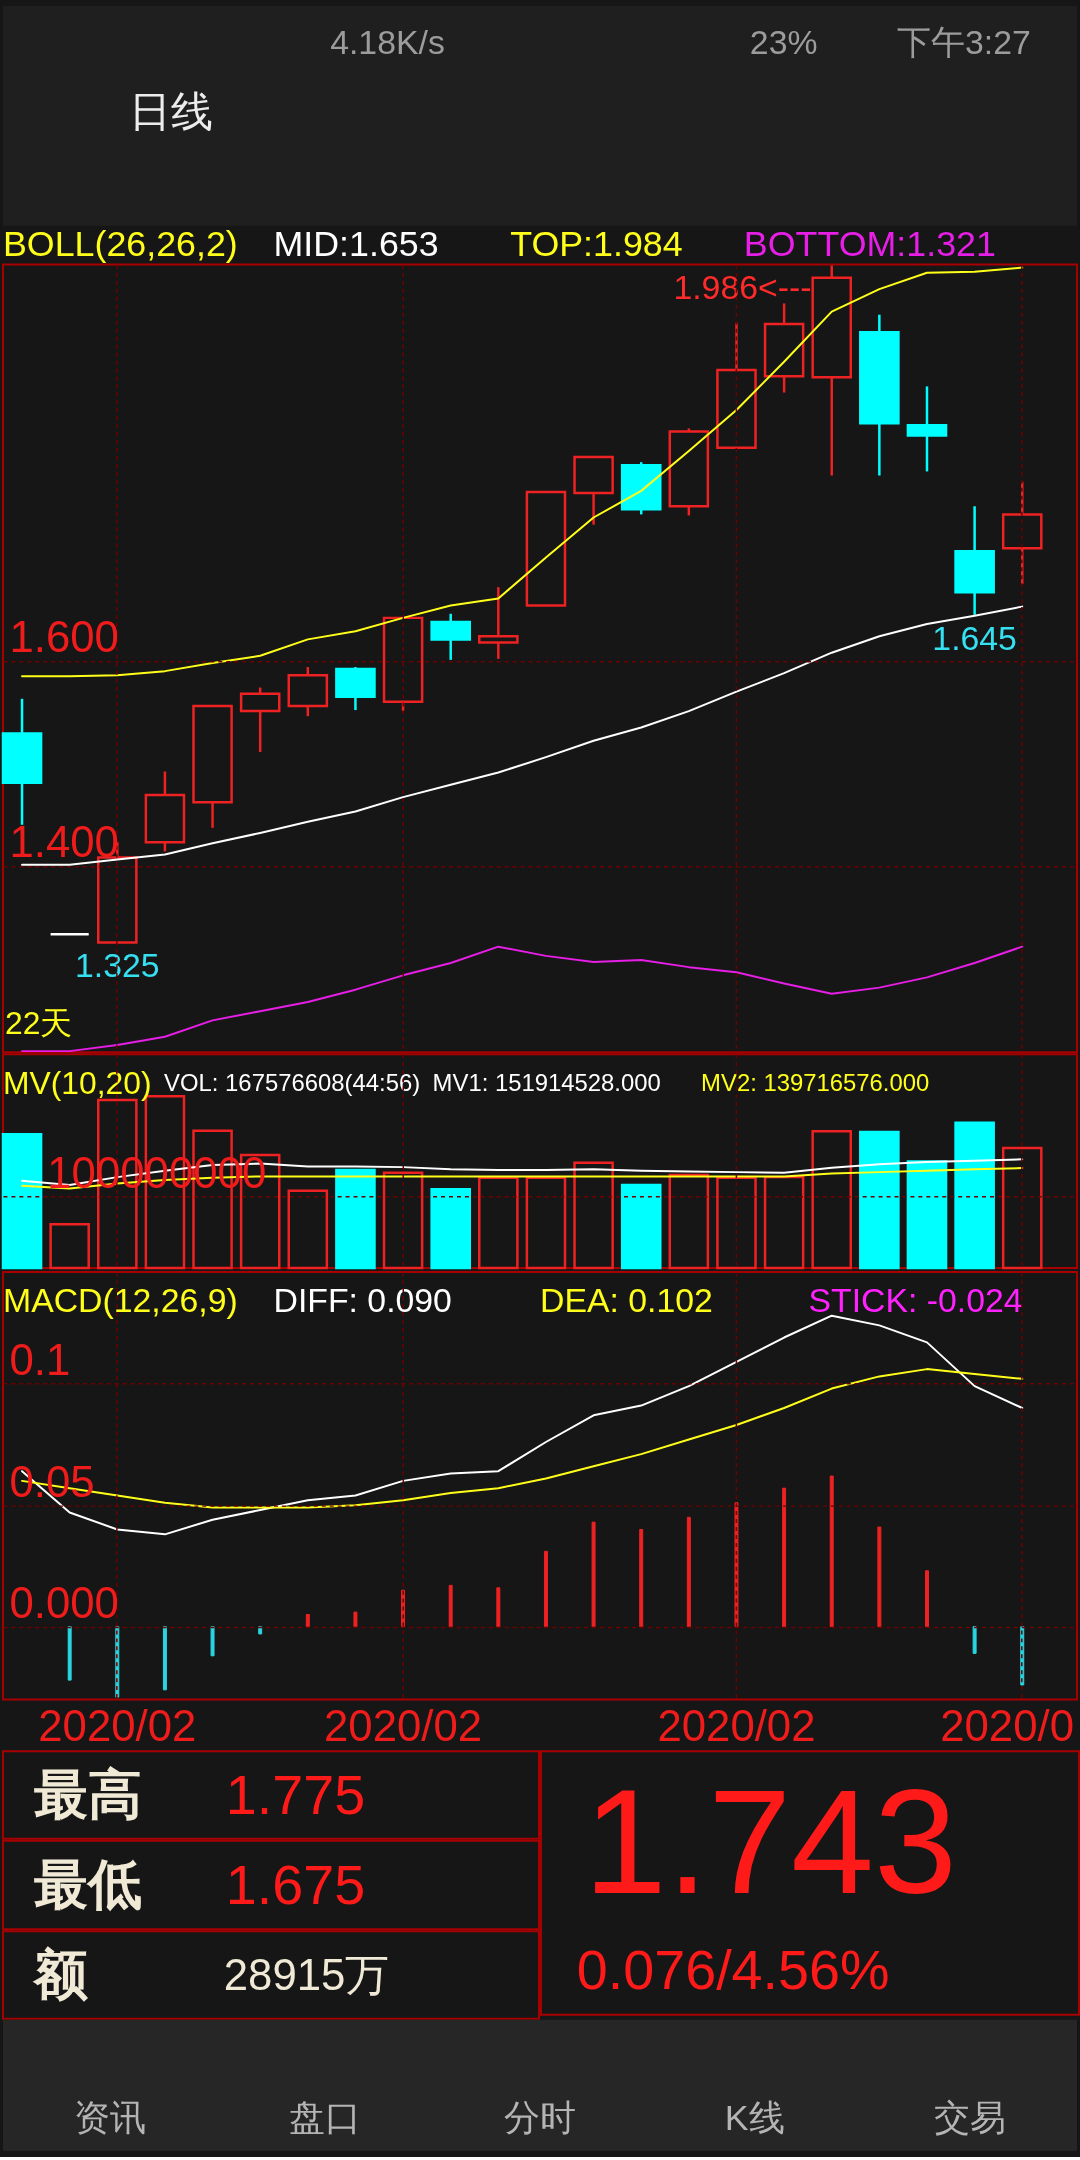  Describe the element at coordinates (596, 243) in the screenshot. I see `text: TOP:1.984` at that location.